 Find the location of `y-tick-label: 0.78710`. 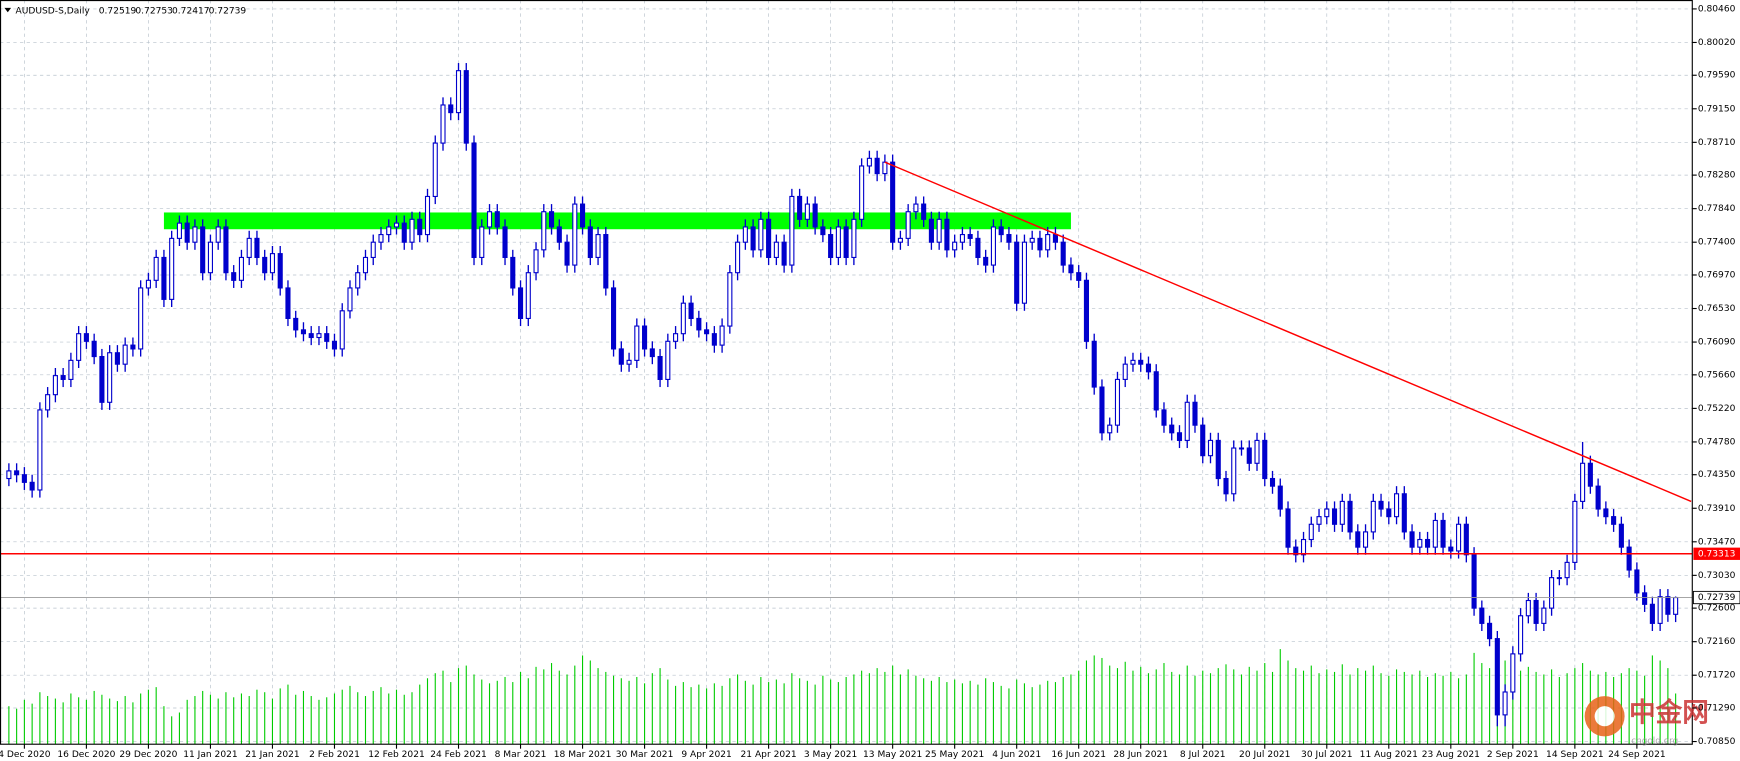

y-tick-label: 0.78710 is located at coordinates (1717, 143).